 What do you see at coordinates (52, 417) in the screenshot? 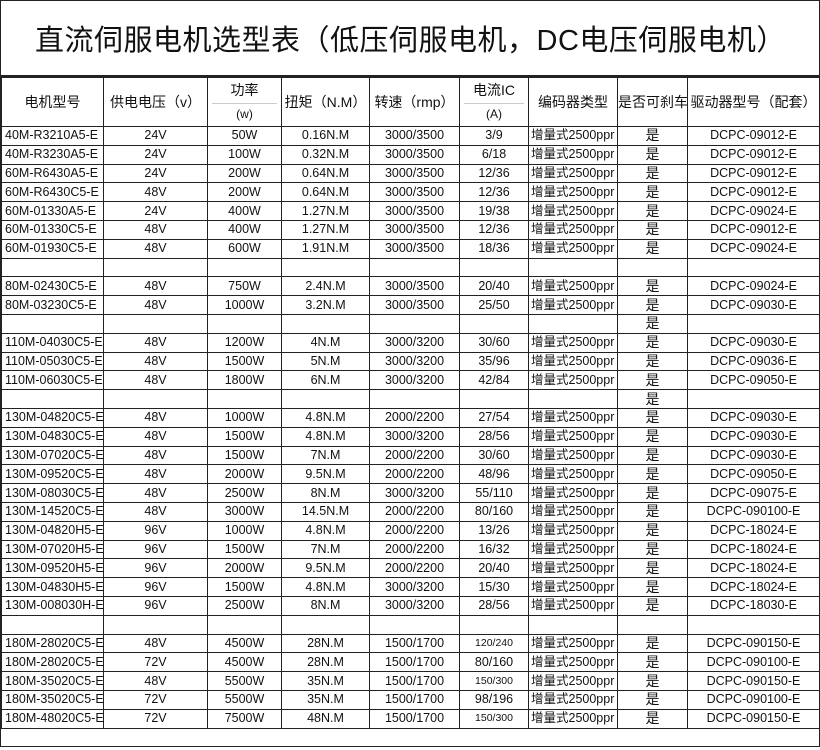
I see `model-cell: 130M-04820C5-E` at bounding box center [52, 417].